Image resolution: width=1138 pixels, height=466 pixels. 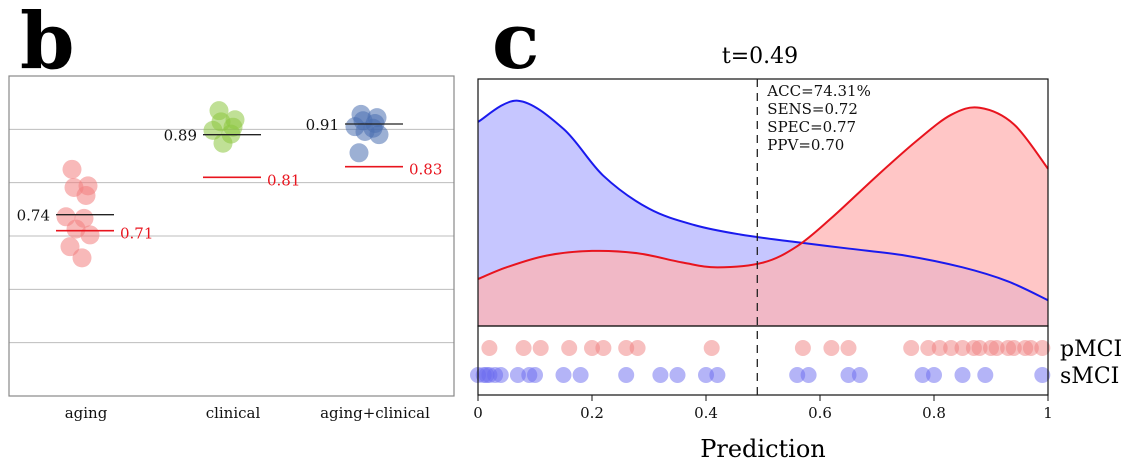 I want to click on category-label: clinical, so click(x=233, y=413).